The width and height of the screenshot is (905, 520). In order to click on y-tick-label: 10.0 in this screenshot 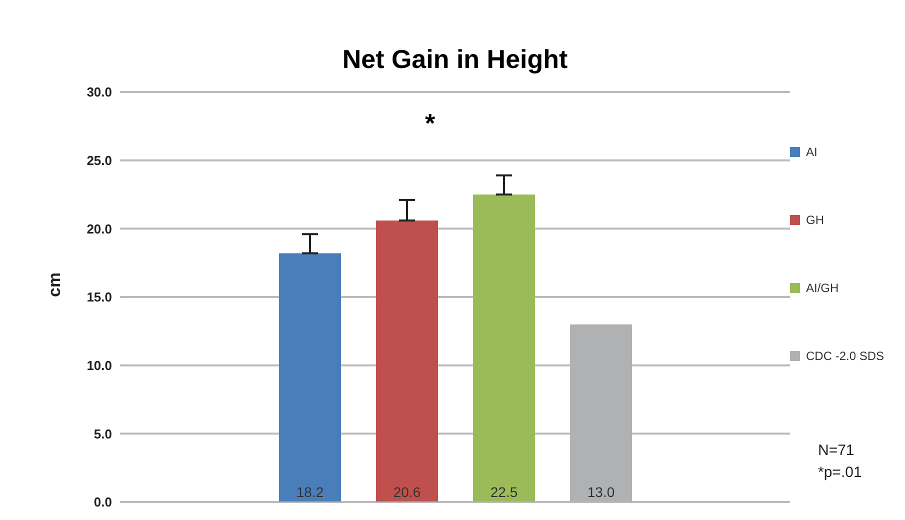, I will do `click(99, 365)`.